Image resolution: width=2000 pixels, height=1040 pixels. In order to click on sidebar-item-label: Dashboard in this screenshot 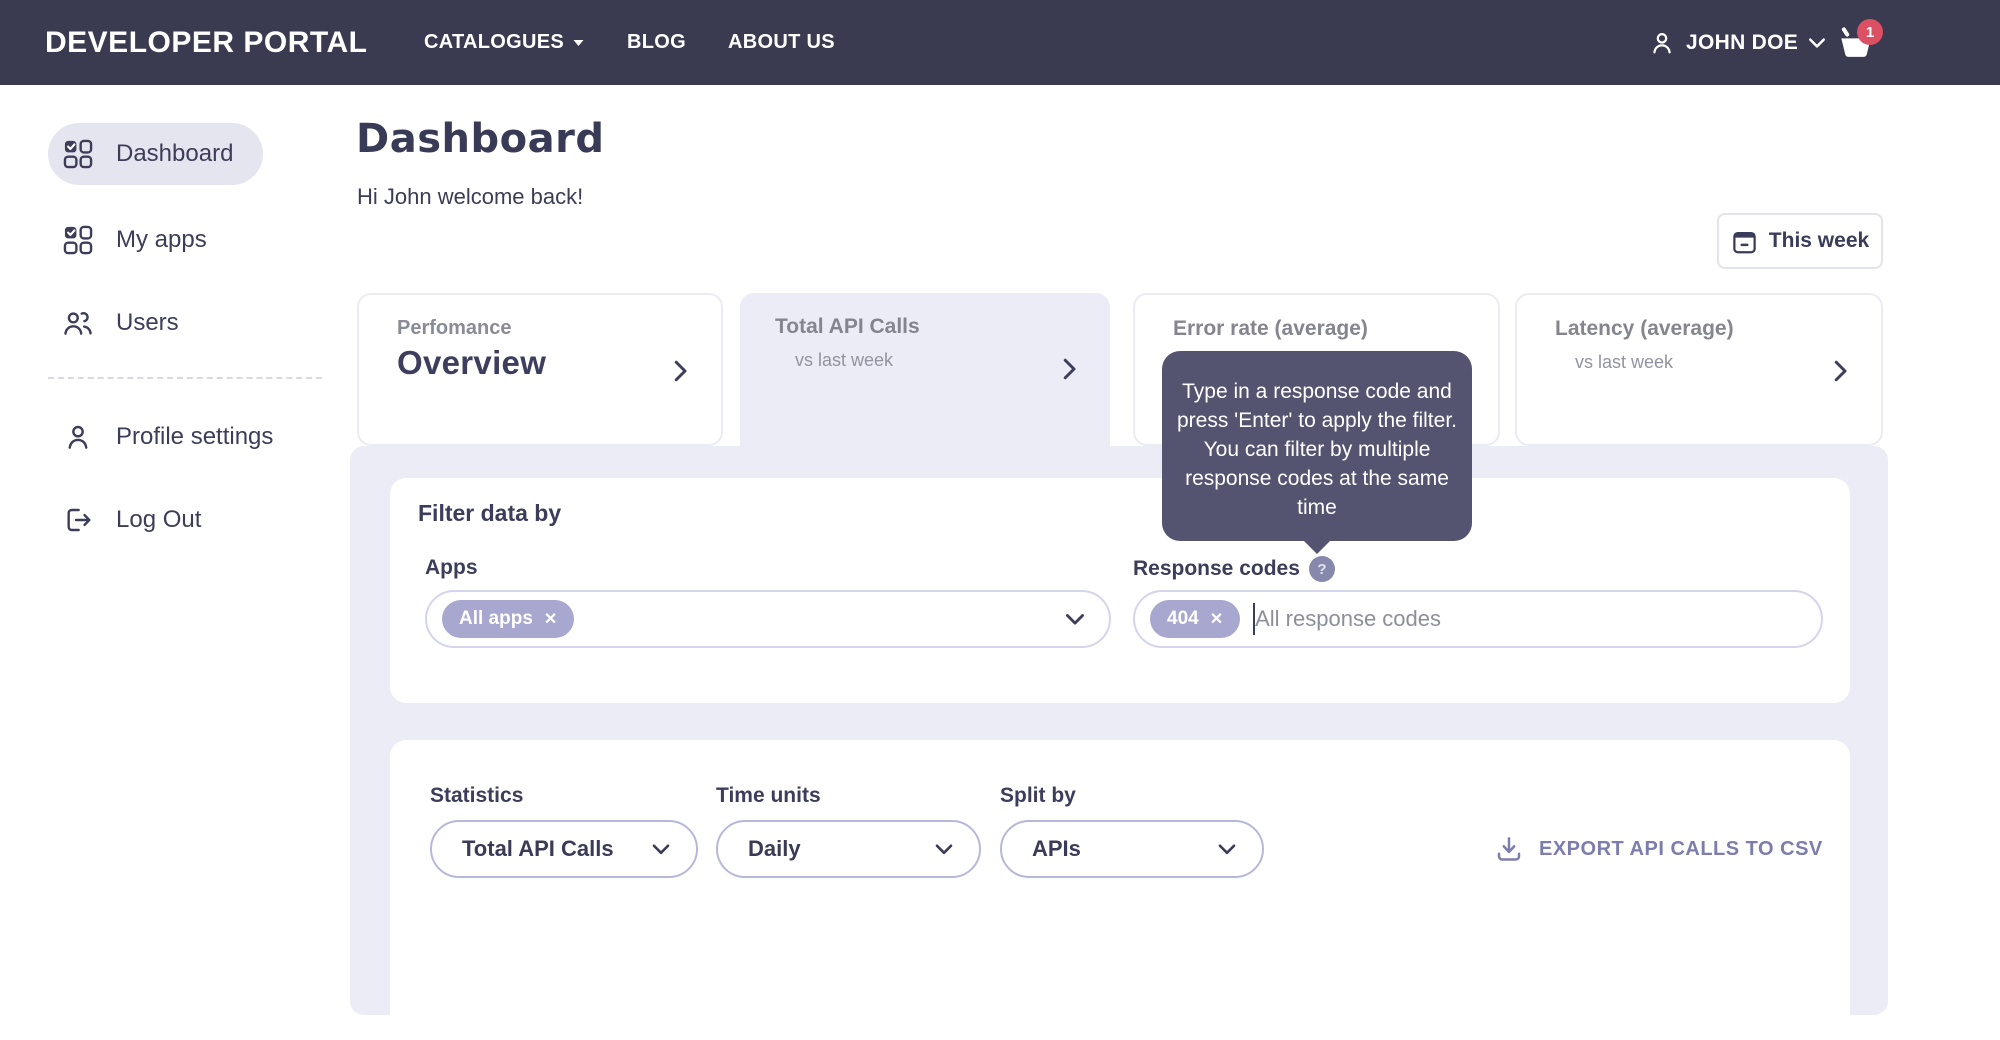, I will do `click(175, 153)`.